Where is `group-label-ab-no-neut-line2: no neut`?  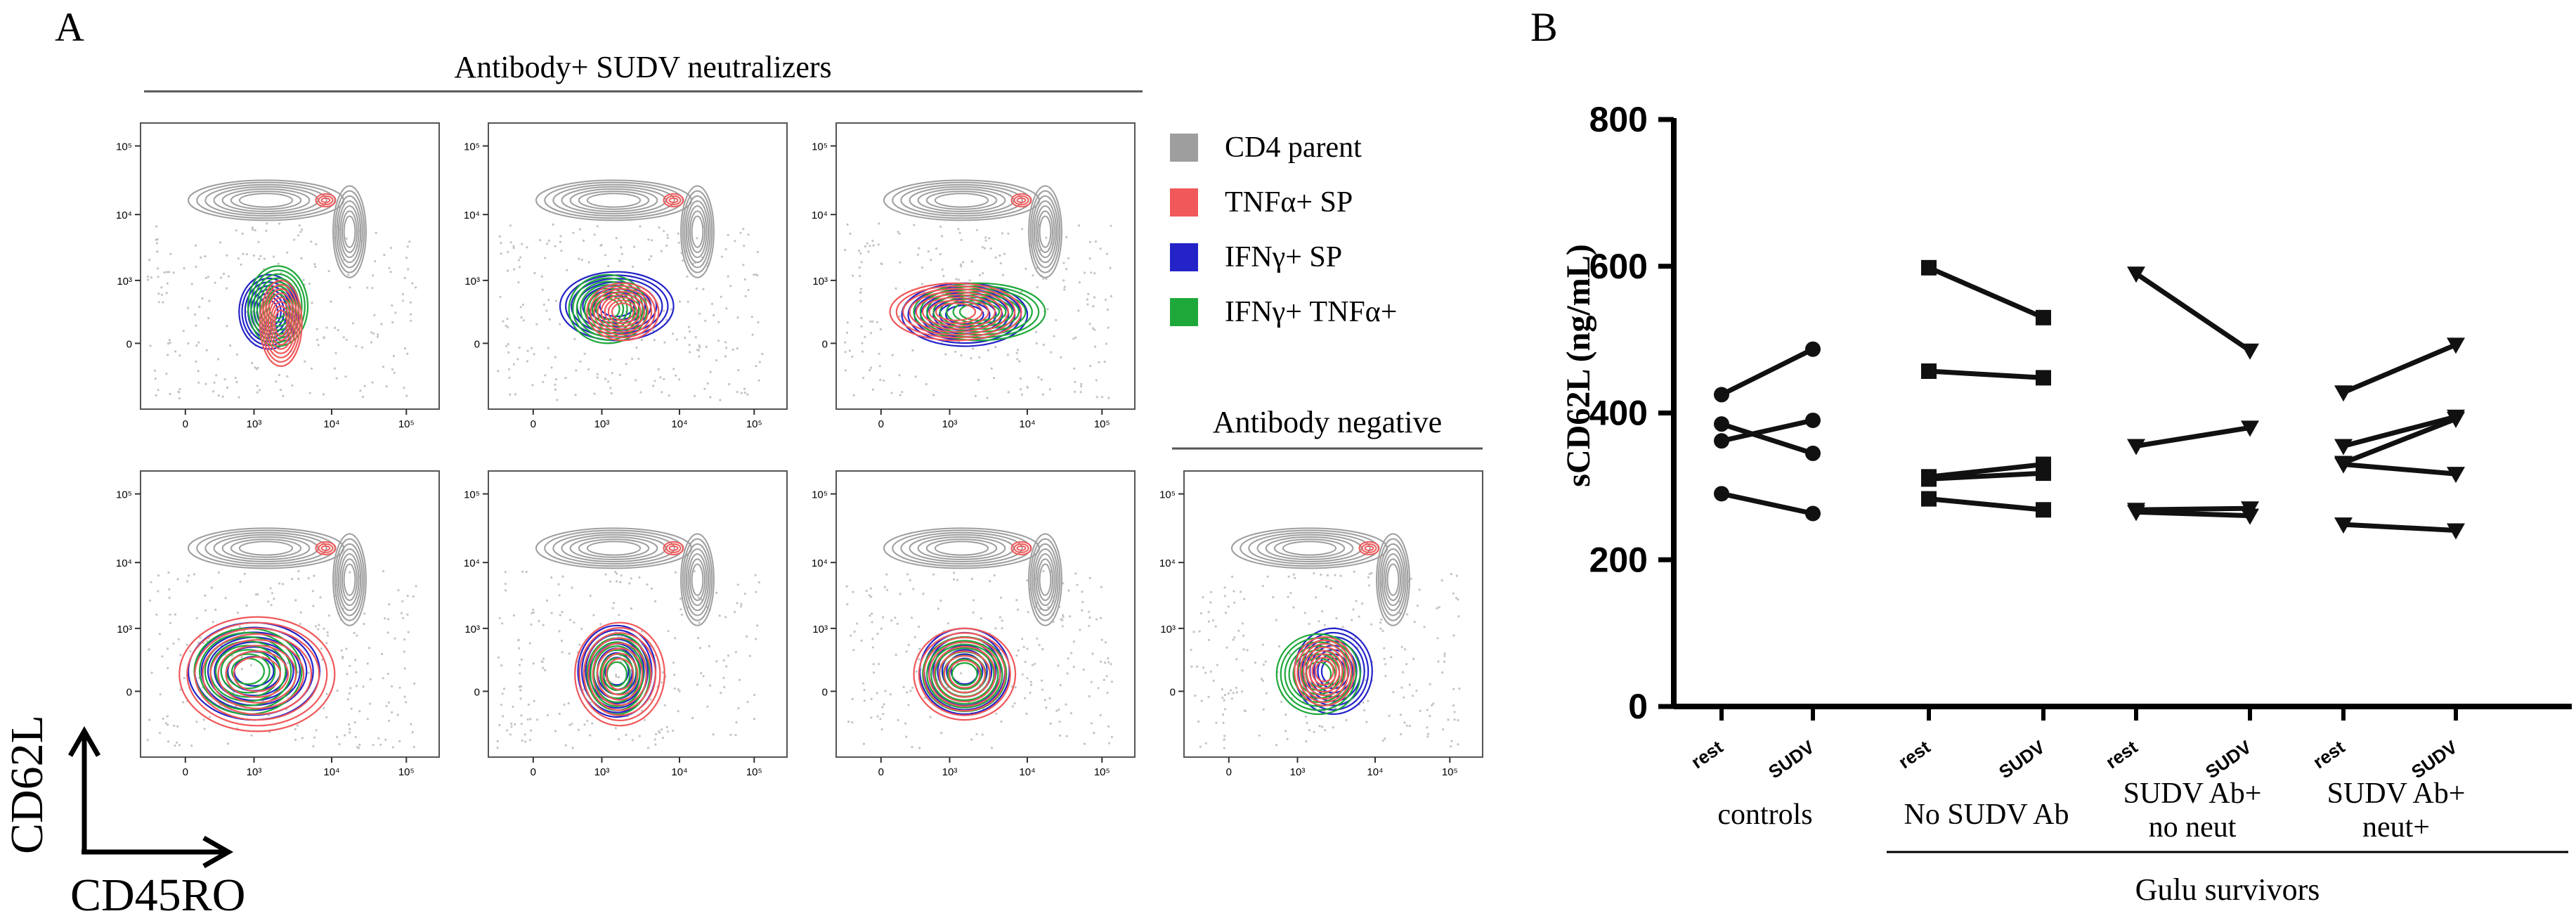 group-label-ab-no-neut-line2: no neut is located at coordinates (2193, 827).